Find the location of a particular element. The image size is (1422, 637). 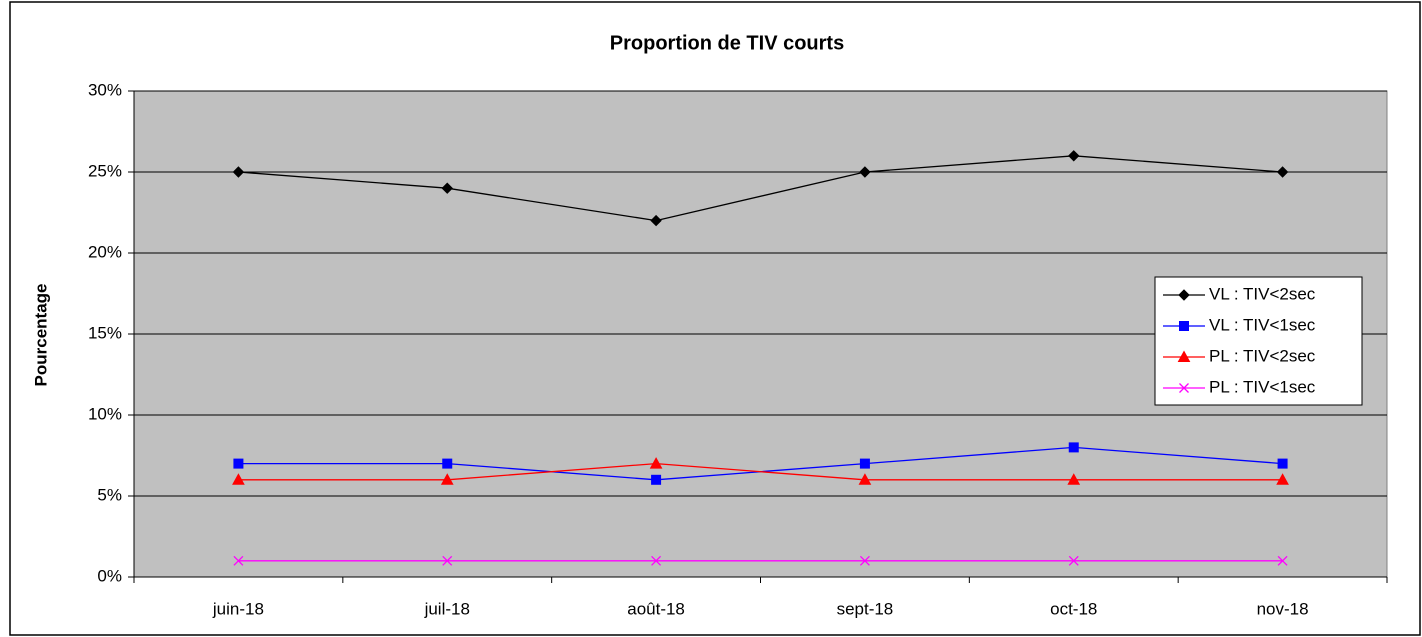

legend-label: VL : TIV<2sec is located at coordinates (1262, 293).